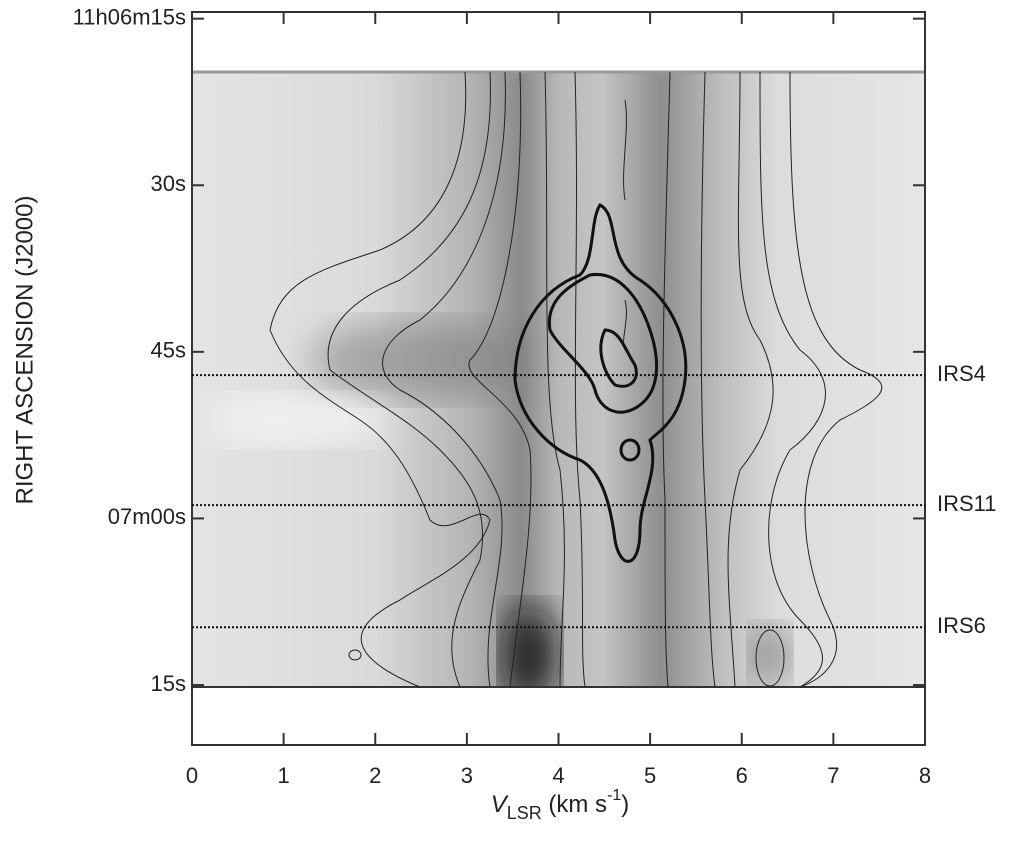 The image size is (1021, 848). I want to click on source-label: IRS4, so click(961, 373).